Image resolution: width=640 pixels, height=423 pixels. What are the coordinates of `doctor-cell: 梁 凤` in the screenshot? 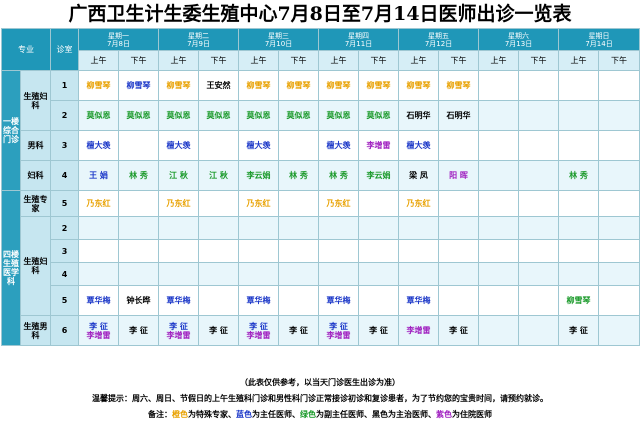 It's located at (419, 175).